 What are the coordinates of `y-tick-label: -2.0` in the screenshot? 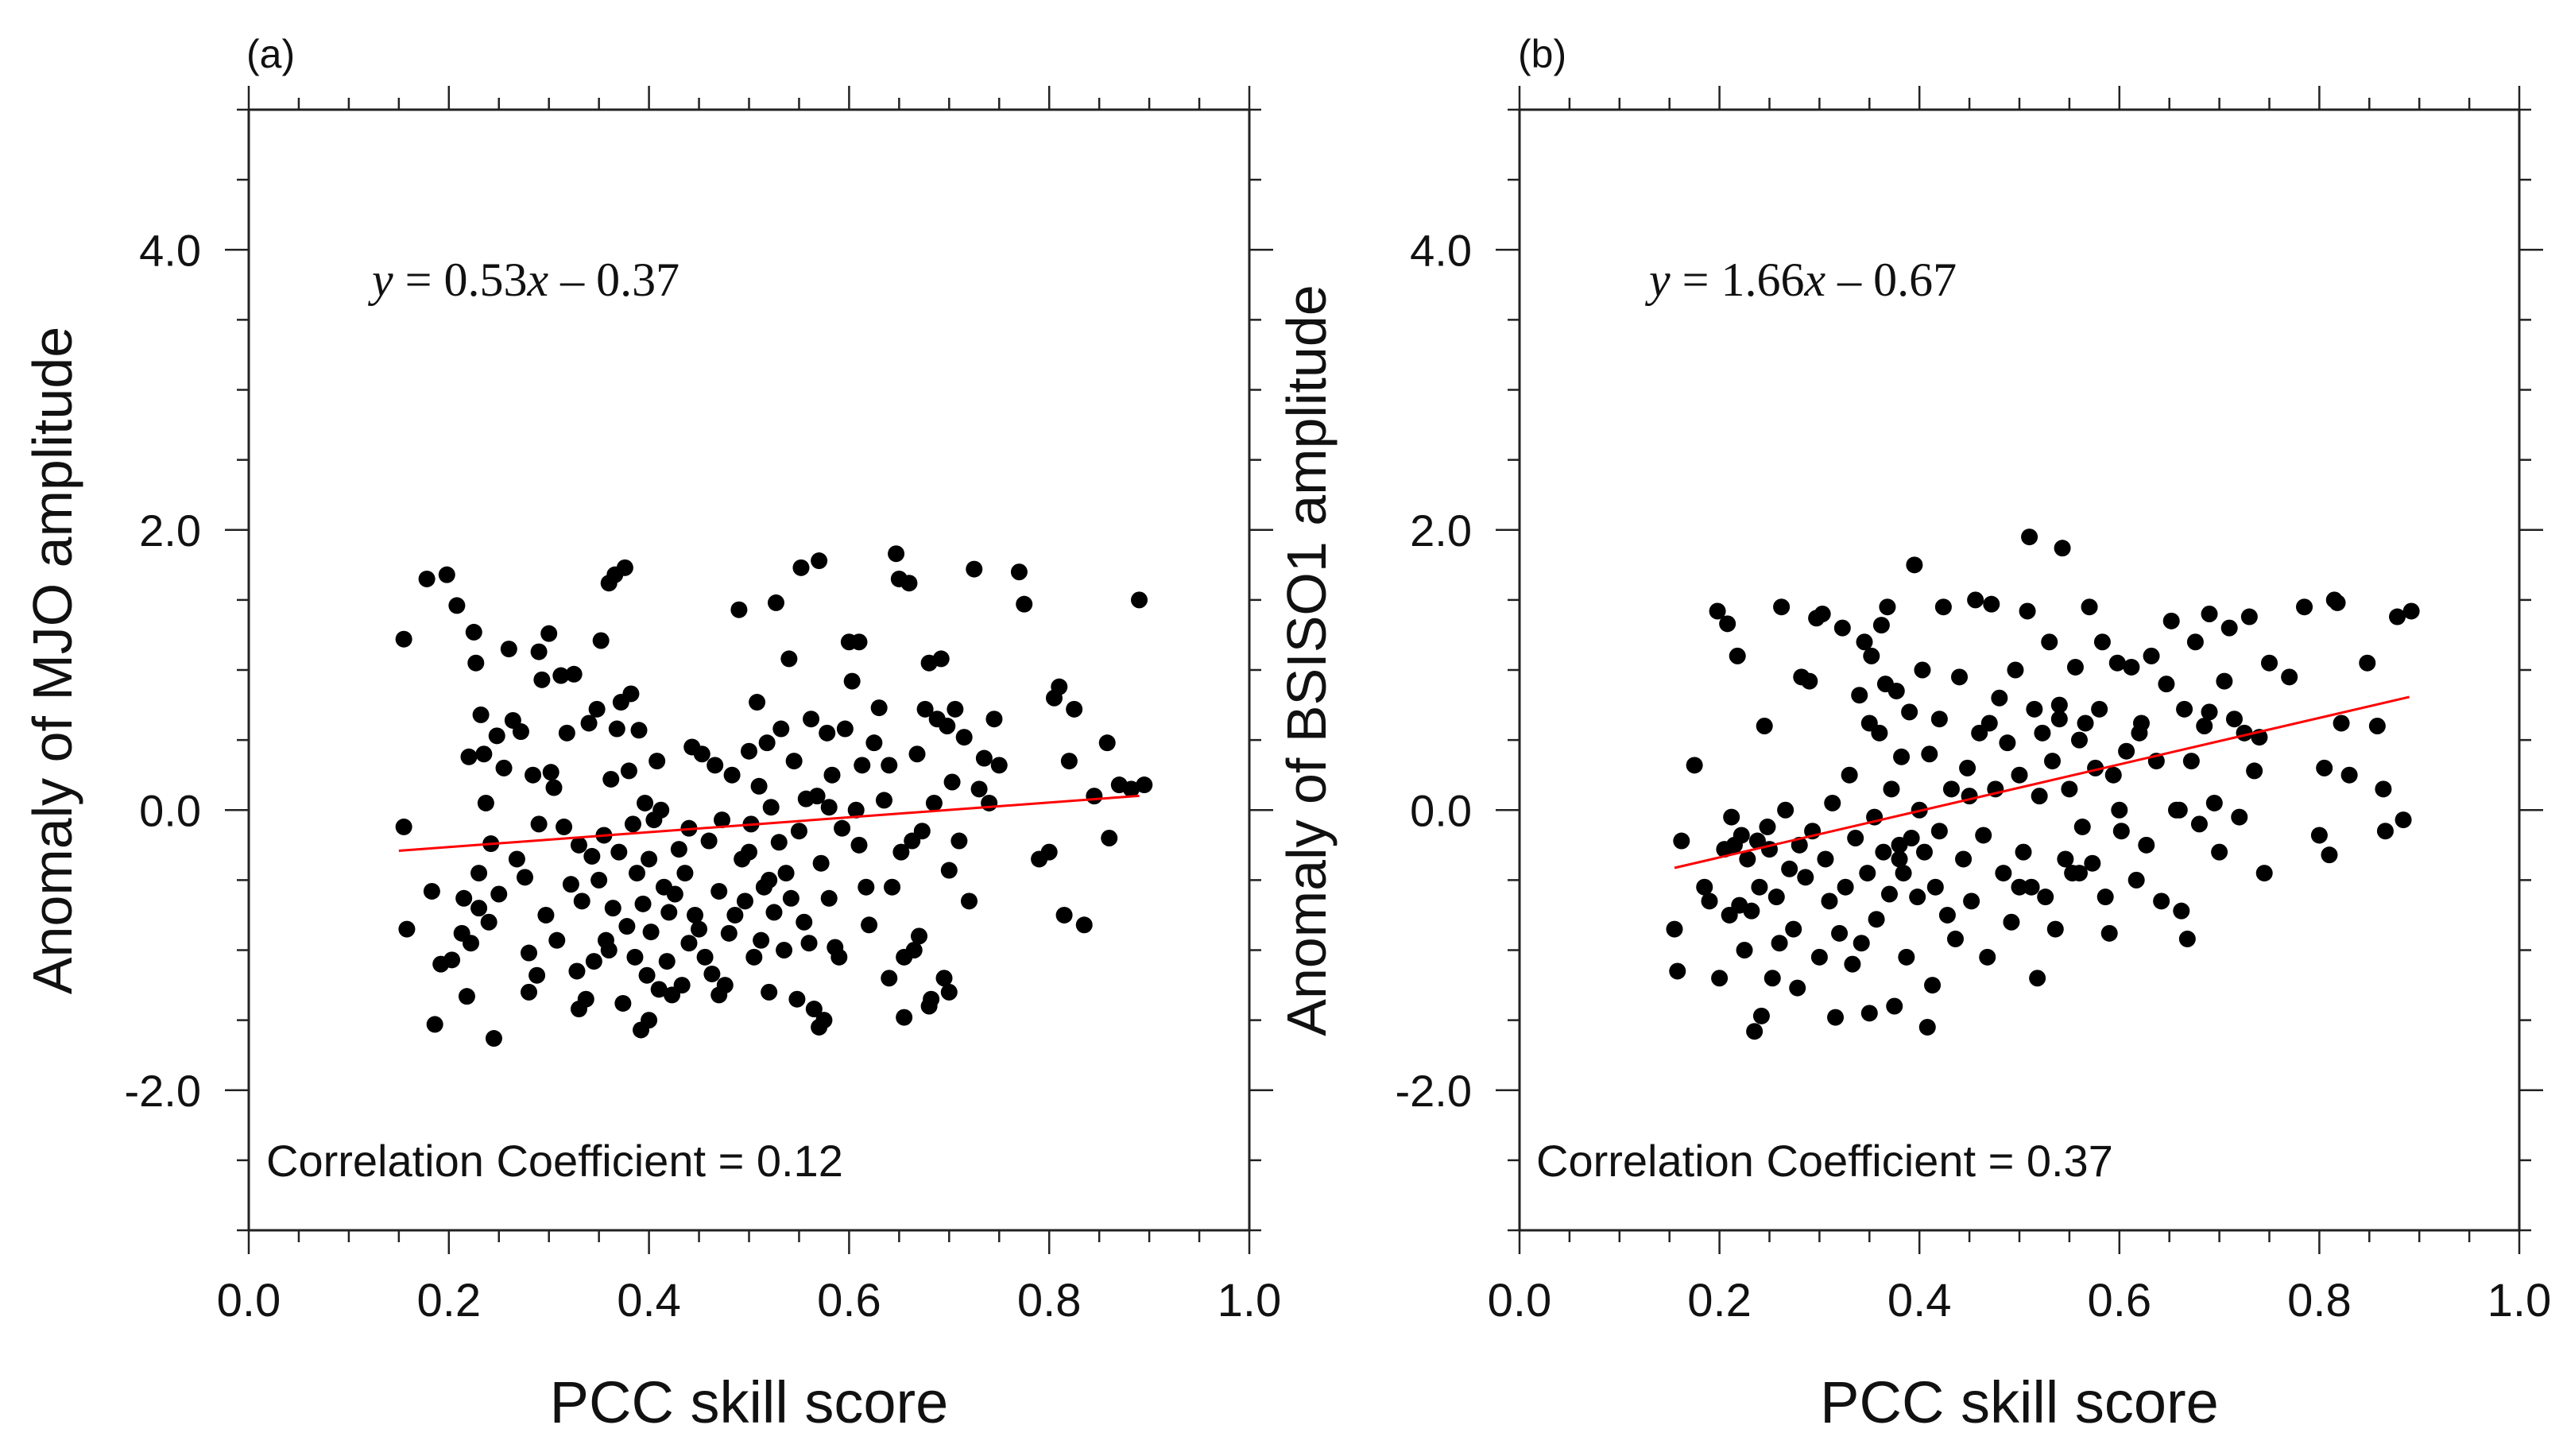 It's located at (163, 1091).